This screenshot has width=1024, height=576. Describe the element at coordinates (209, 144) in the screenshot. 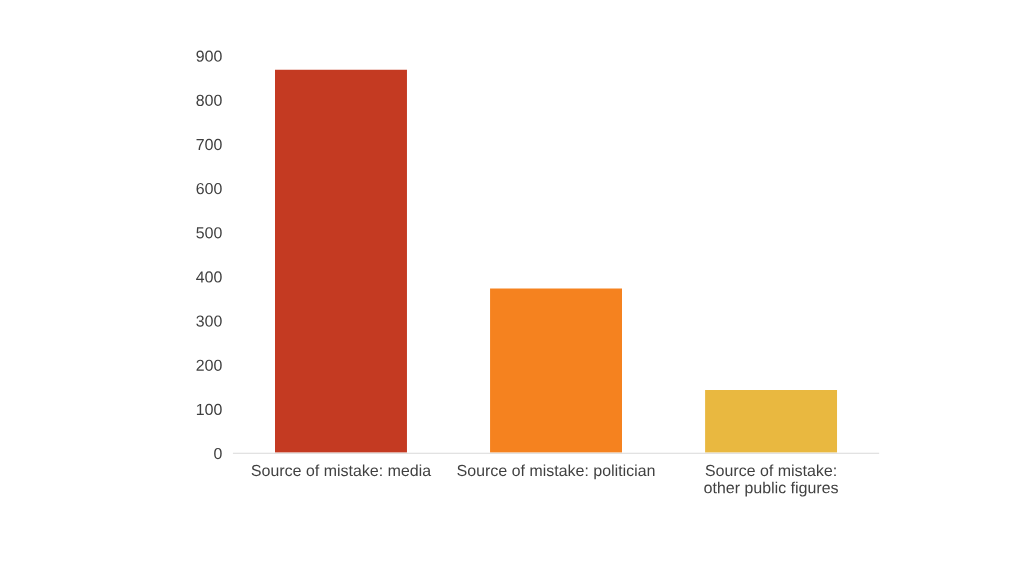

I see `y-tick-label: 700` at that location.